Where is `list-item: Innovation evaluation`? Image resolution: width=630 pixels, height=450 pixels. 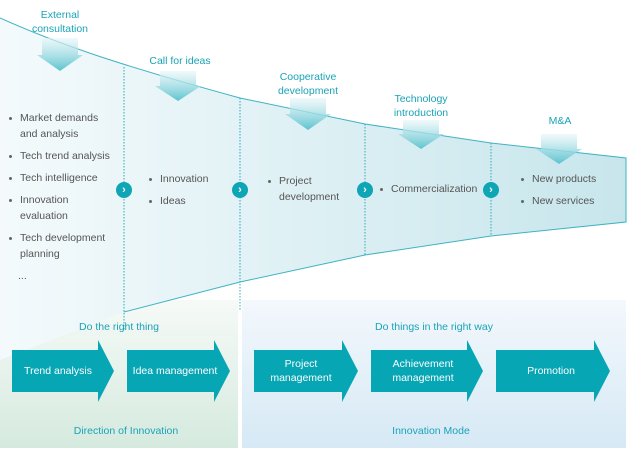 list-item: Innovation evaluation is located at coordinates (60, 208).